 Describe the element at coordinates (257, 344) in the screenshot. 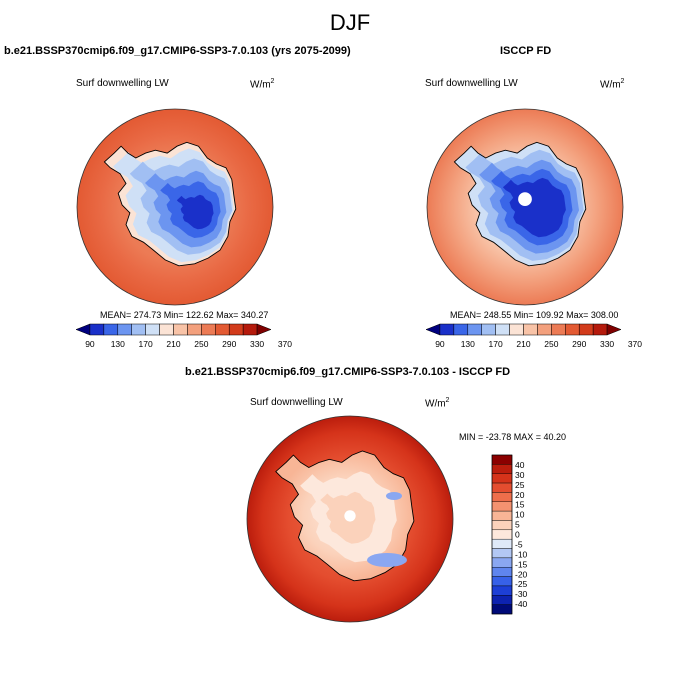

I see `model-colorbar-tick-label: 330` at that location.